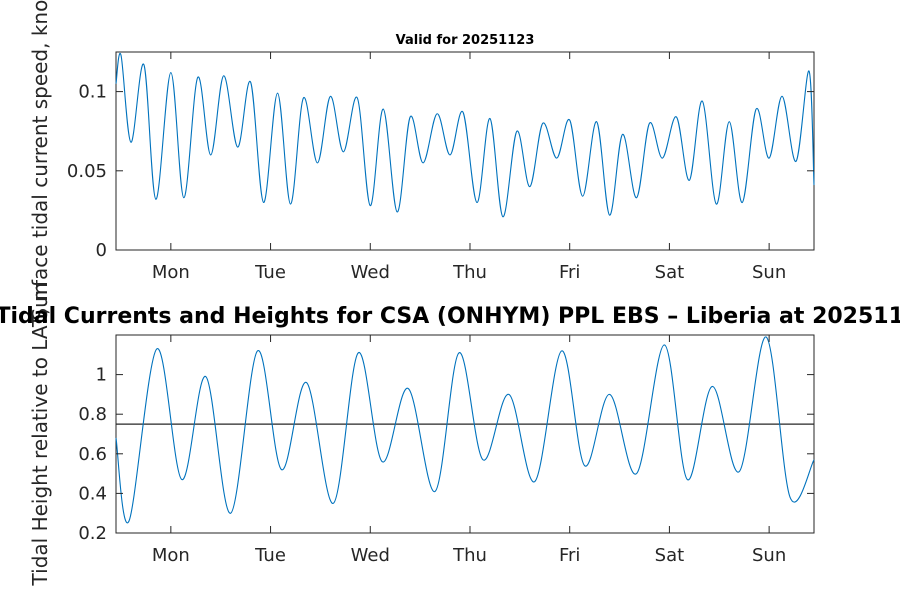 The image size is (900, 600). Describe the element at coordinates (92, 92) in the screenshot. I see `y-tick-label: 0.1` at that location.